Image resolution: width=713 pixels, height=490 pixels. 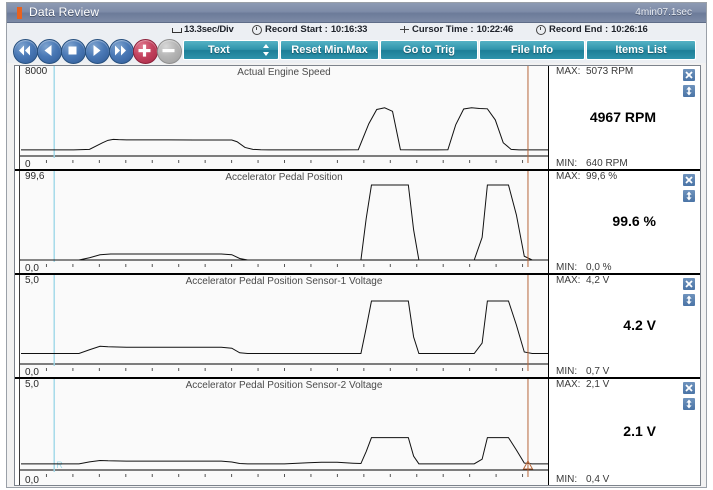 I want to click on value-panel-engine-speed: MAX: 5073 RPM 4967 RPM MIN: 640 RPM, so click(x=625, y=117).